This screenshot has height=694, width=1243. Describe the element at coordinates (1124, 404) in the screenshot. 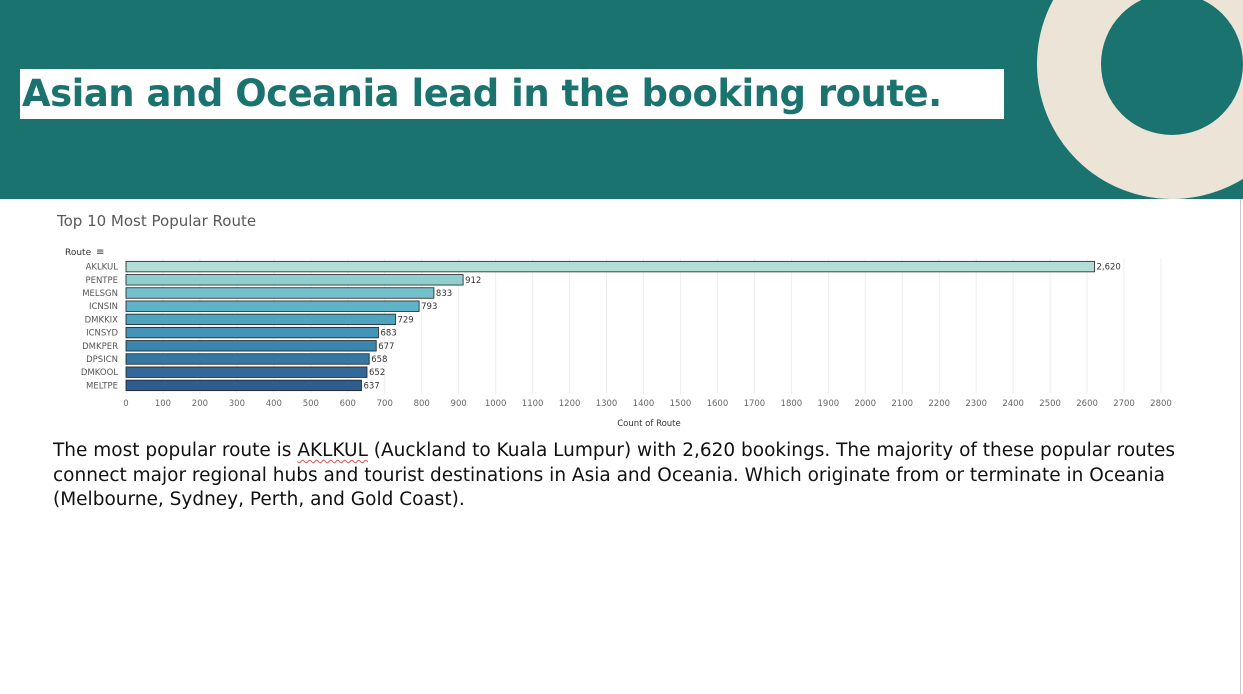

I see `x-tick-label: 2700` at that location.